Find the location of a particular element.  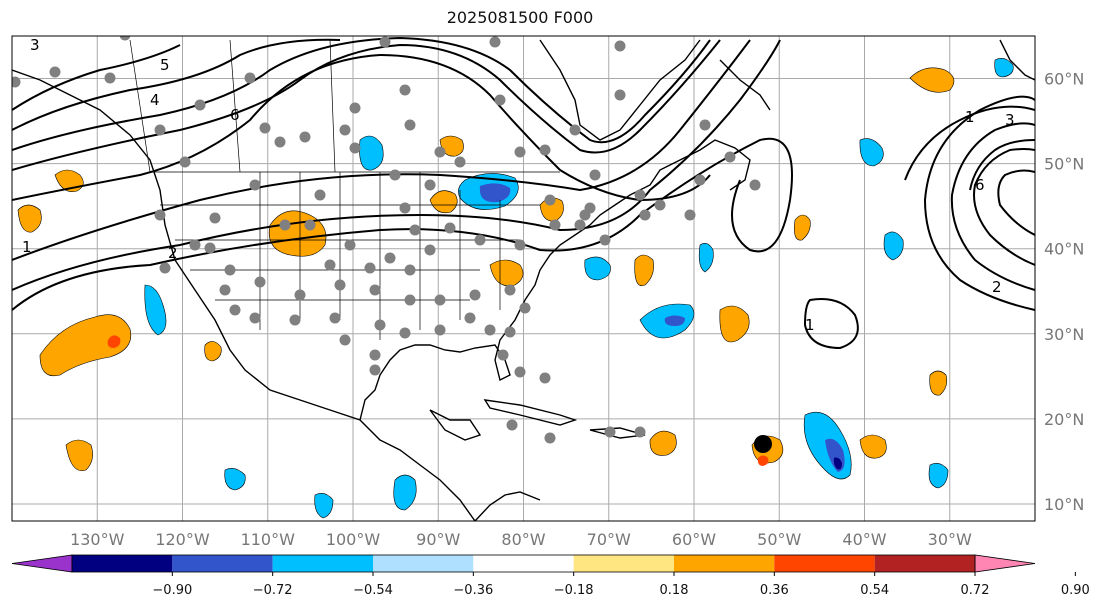

longitude-label: 80°W is located at coordinates (523, 539).